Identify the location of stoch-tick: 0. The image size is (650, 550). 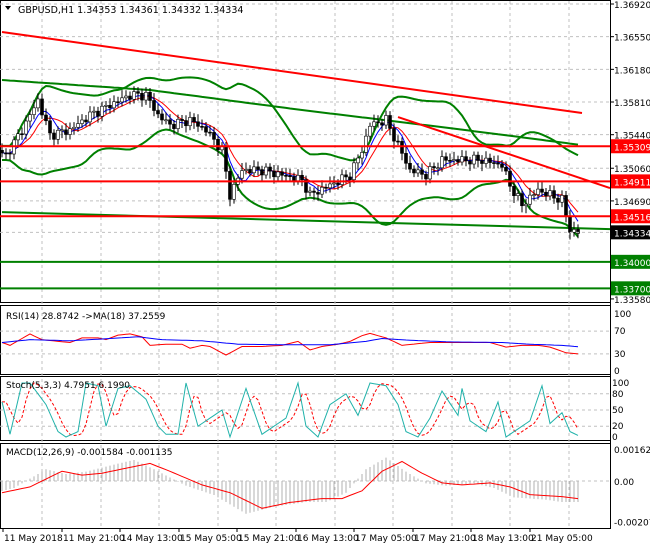
(615, 438).